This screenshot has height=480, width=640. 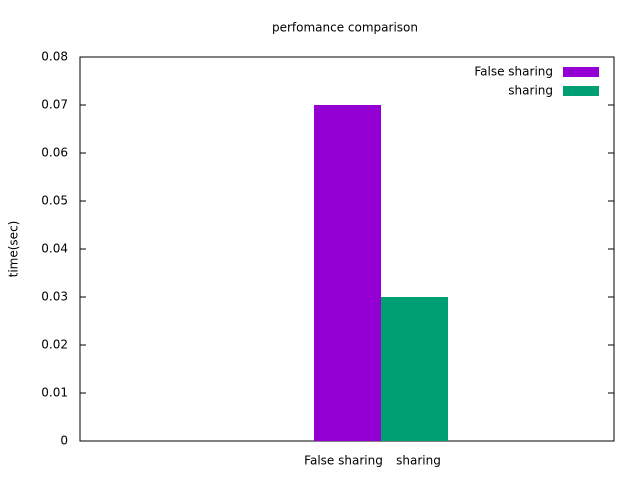 I want to click on y-tick-label: 0.04, so click(x=54, y=249).